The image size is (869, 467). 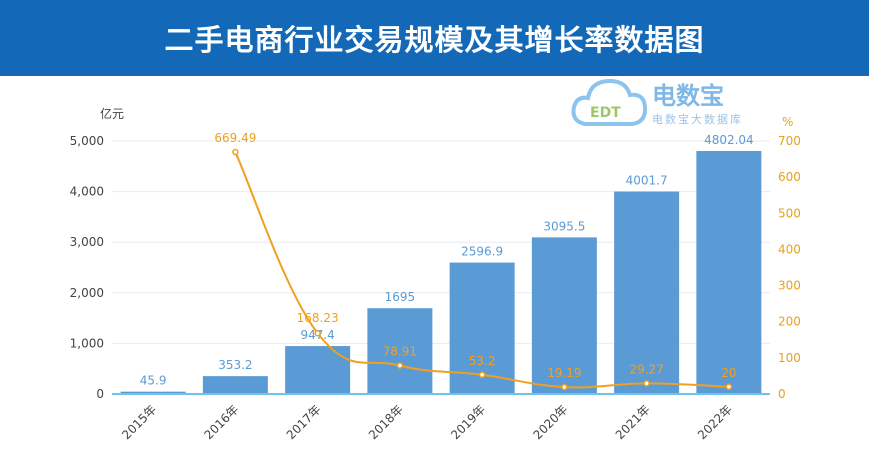 I want to click on bar-value-label: 2596.9, so click(x=482, y=252).